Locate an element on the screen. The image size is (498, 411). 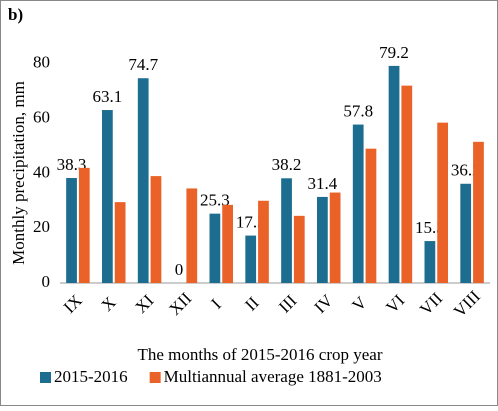
y-axis-title: Monthly precipitation, mm is located at coordinates (18, 173).